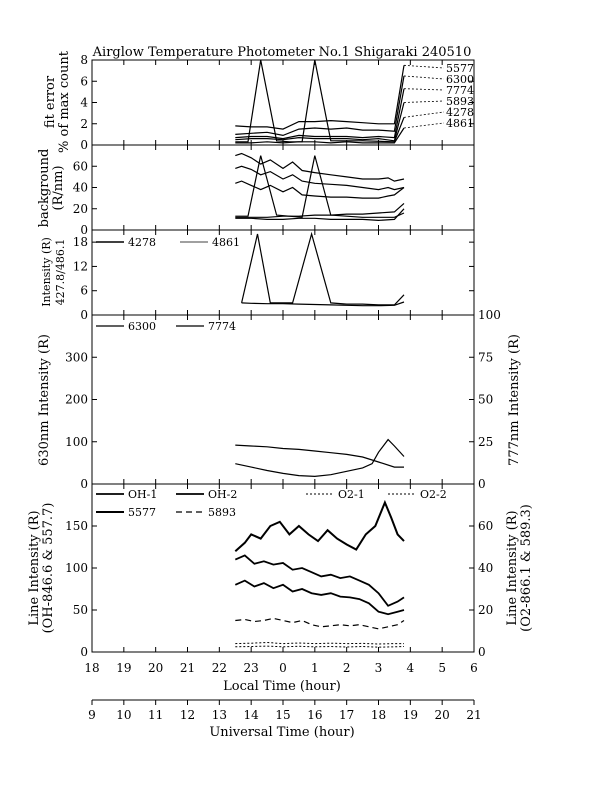 The image size is (612, 792). I want to click on local-tick-label: 18, so click(91, 668).